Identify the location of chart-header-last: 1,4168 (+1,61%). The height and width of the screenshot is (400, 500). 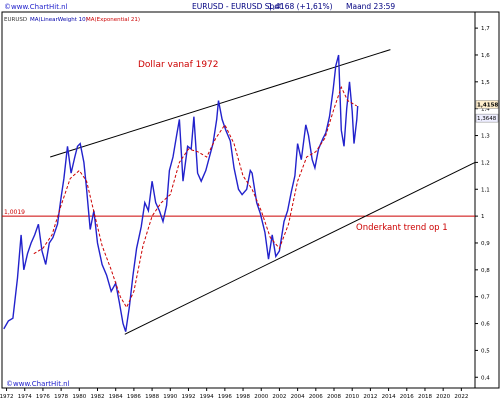
(300, 6).